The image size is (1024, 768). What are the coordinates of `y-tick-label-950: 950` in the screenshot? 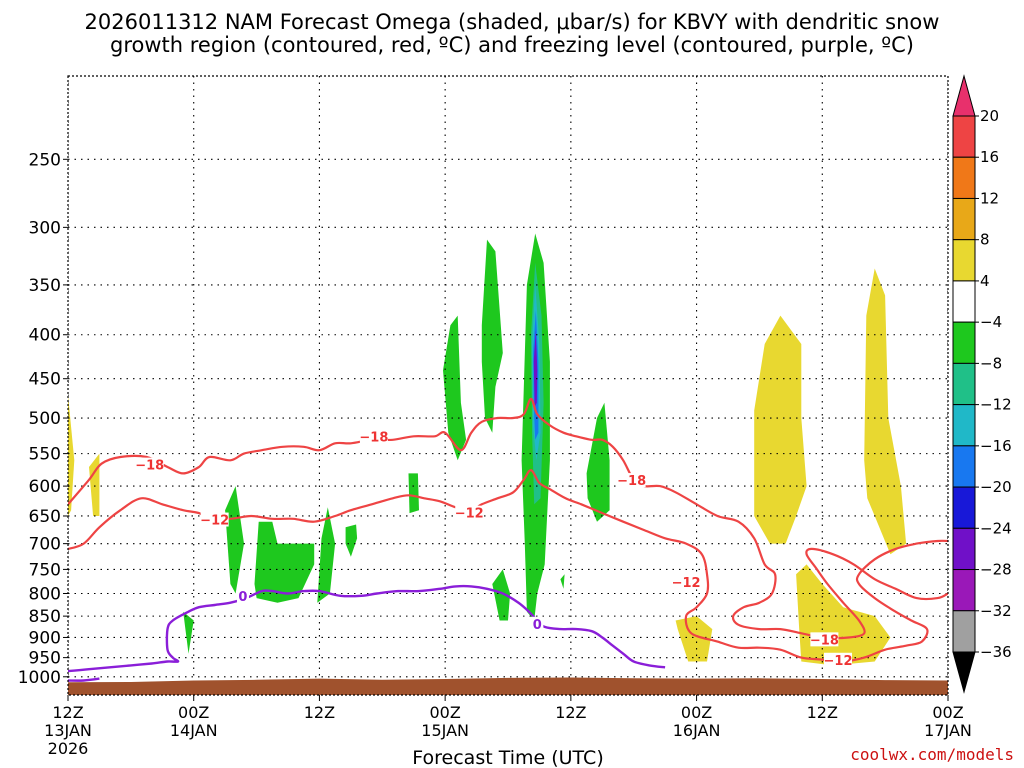 It's located at (45, 659).